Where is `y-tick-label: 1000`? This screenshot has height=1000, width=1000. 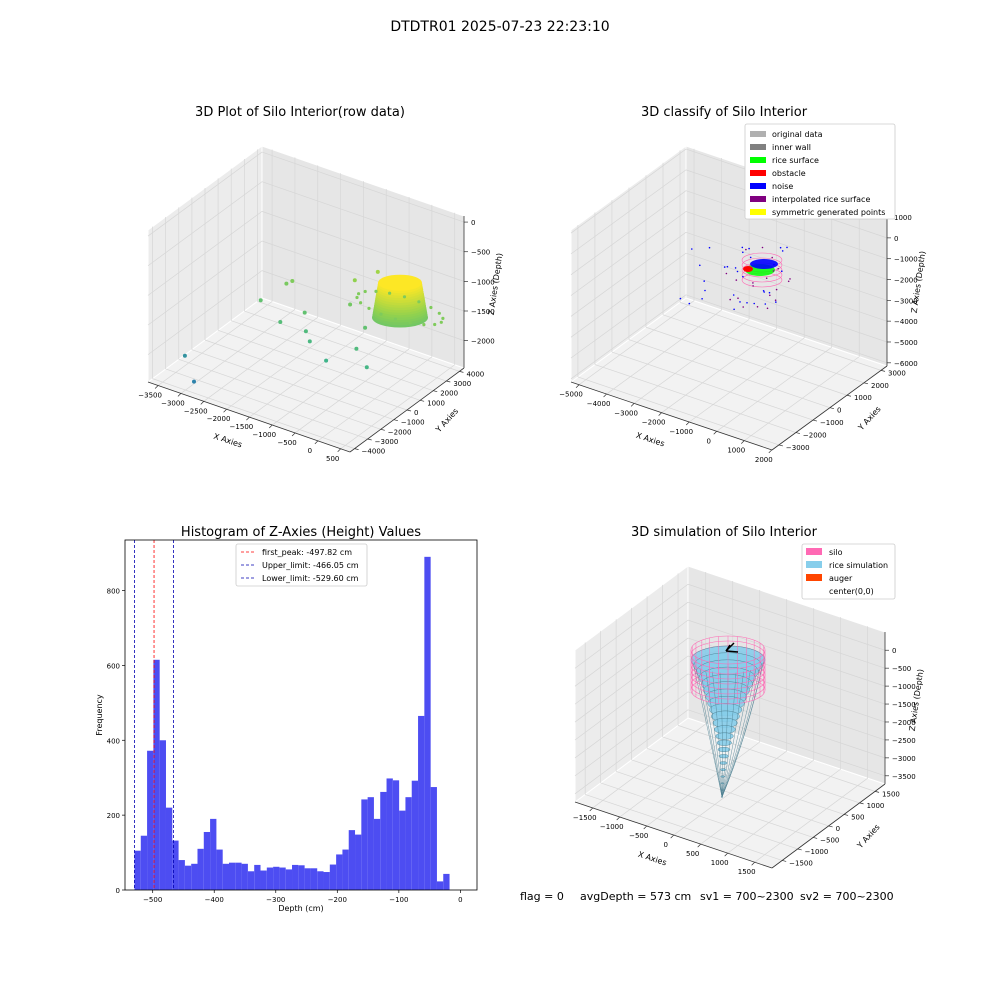 y-tick-label: 1000 is located at coordinates (876, 806).